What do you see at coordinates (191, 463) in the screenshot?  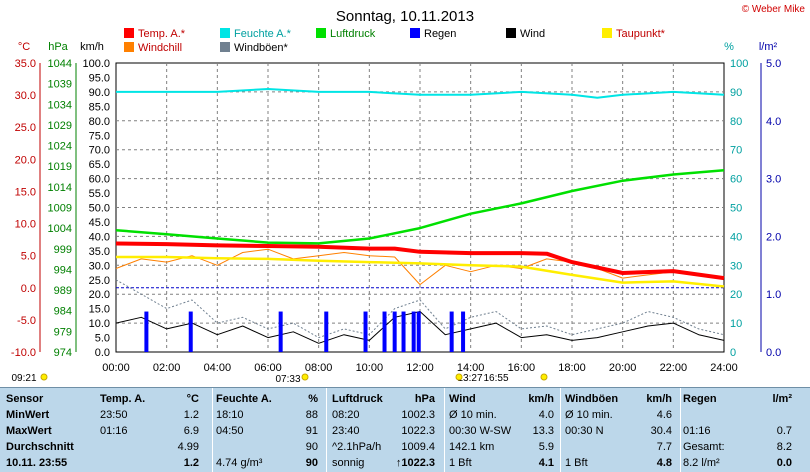 I see `table-cell: 1.2` at bounding box center [191, 463].